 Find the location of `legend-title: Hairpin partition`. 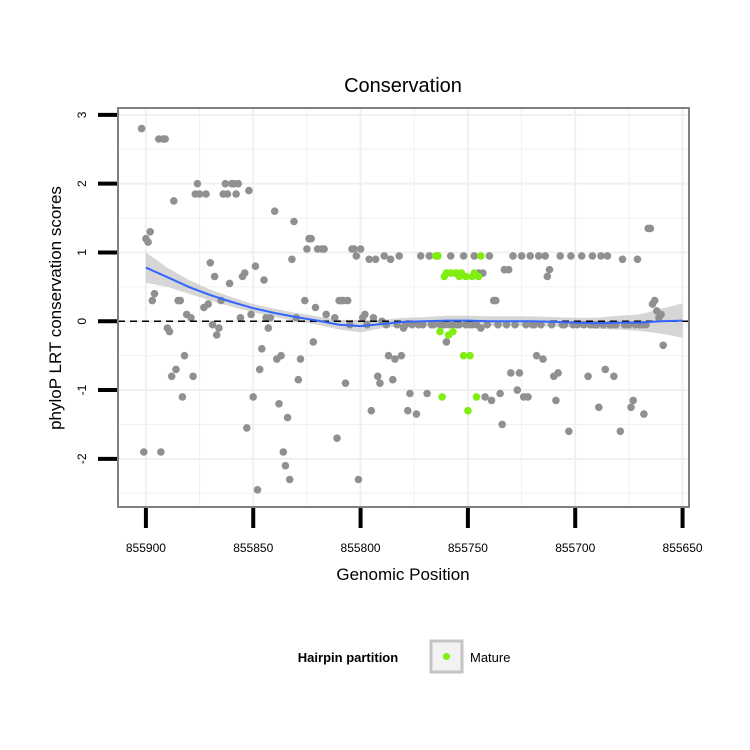

legend-title: Hairpin partition is located at coordinates (348, 657).